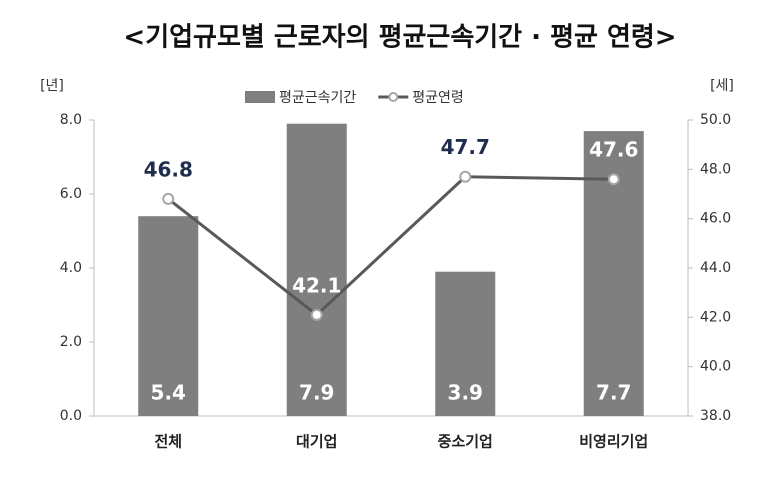  What do you see at coordinates (465, 442) in the screenshot?
I see `x-tick-label: 중소기업` at bounding box center [465, 442].